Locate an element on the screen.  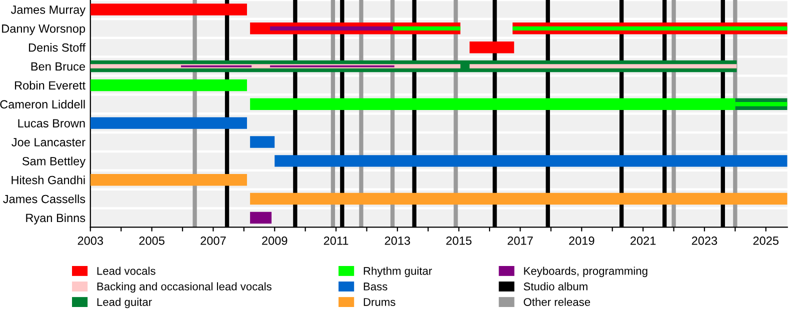
legend-label: Drums is located at coordinates (380, 302).